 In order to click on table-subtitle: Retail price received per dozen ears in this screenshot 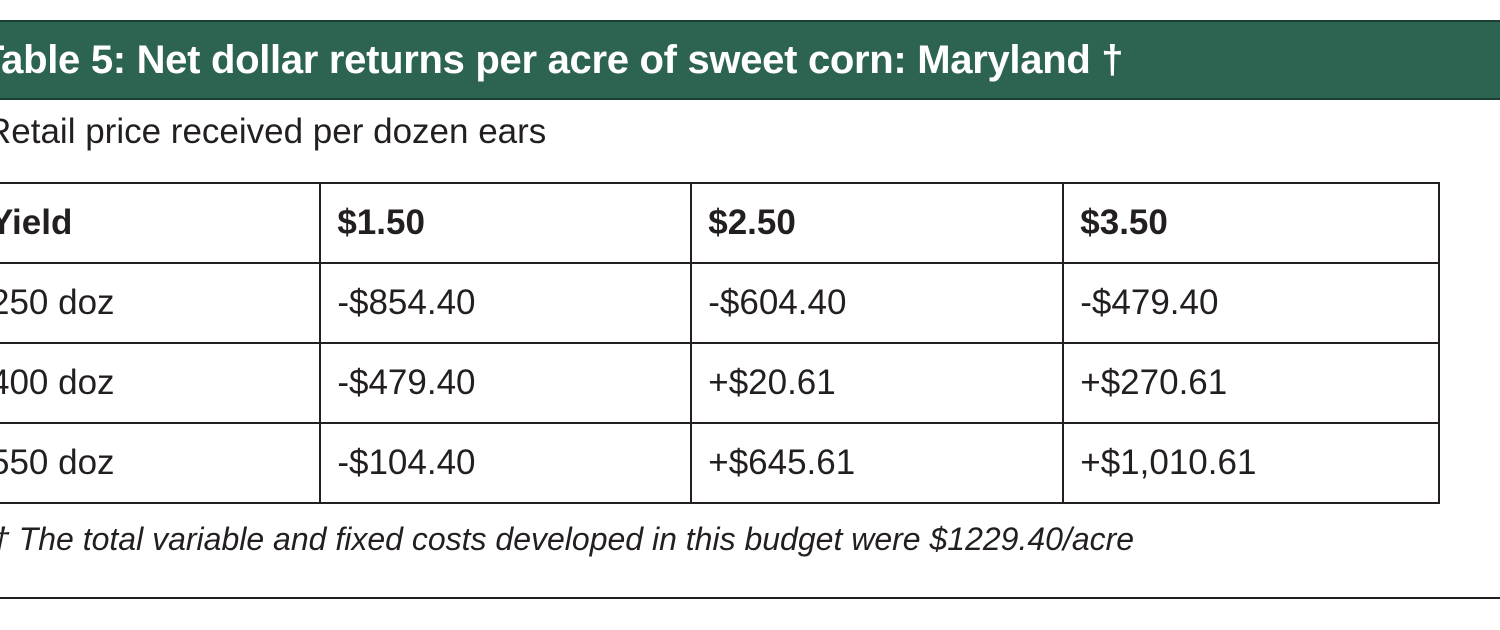, I will do `click(273, 131)`.